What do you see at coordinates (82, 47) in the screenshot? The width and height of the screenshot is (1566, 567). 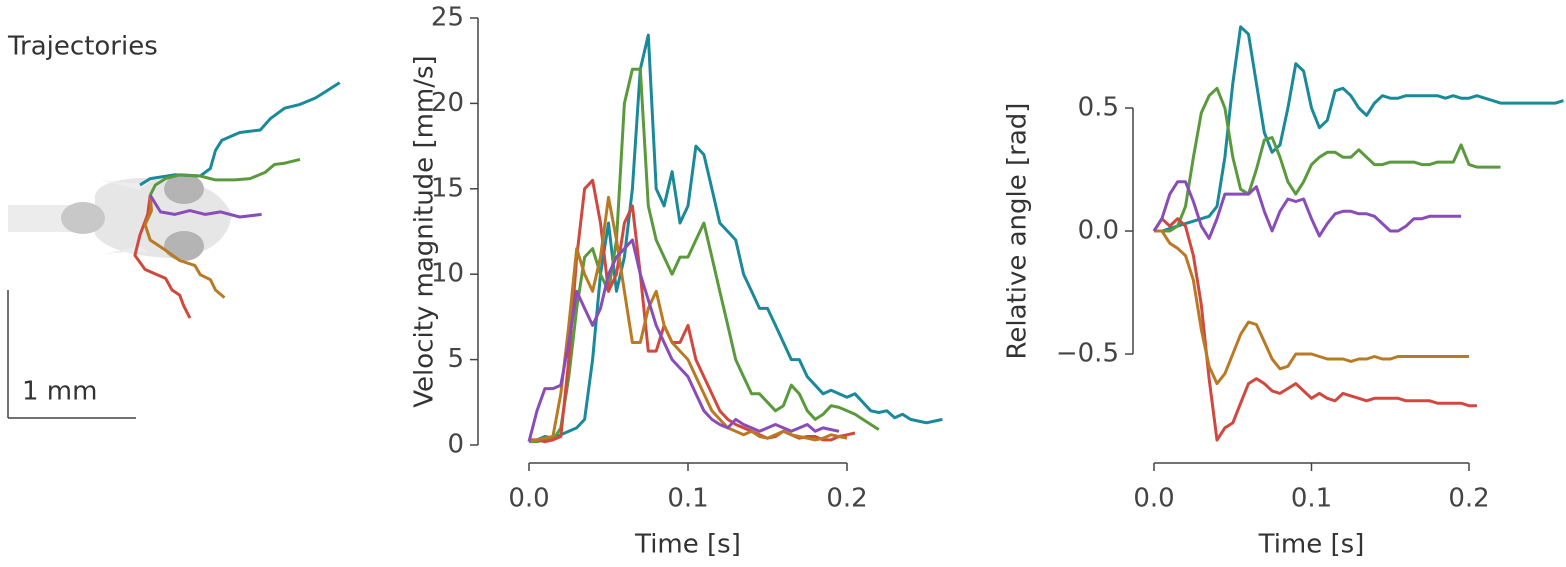 I see `panel-title: Trajectories` at bounding box center [82, 47].